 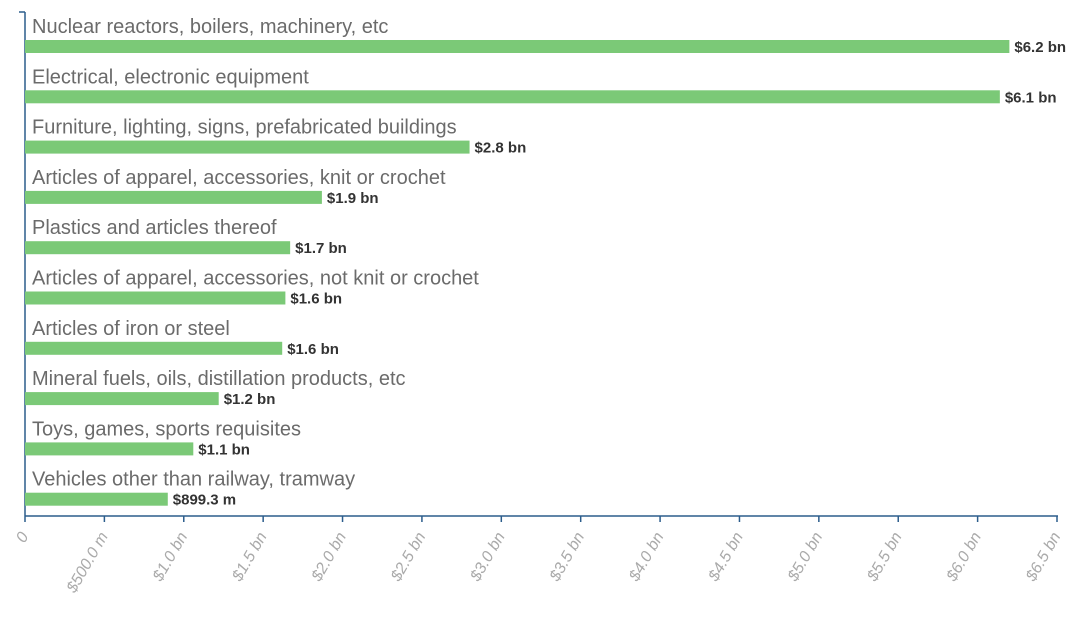 I want to click on value-label: $1.1 bn, so click(x=224, y=449).